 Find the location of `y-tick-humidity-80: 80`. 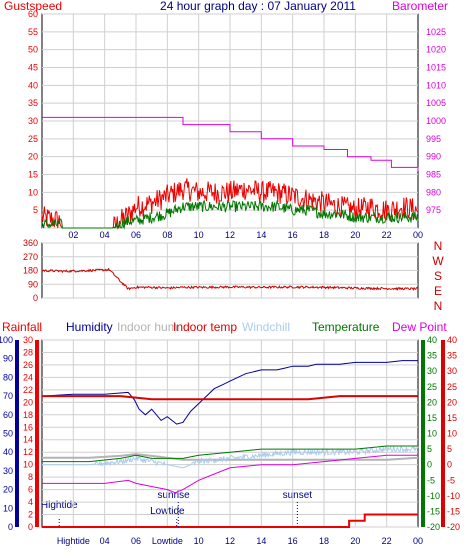

y-tick-humidity-80: 80 is located at coordinates (8, 377).